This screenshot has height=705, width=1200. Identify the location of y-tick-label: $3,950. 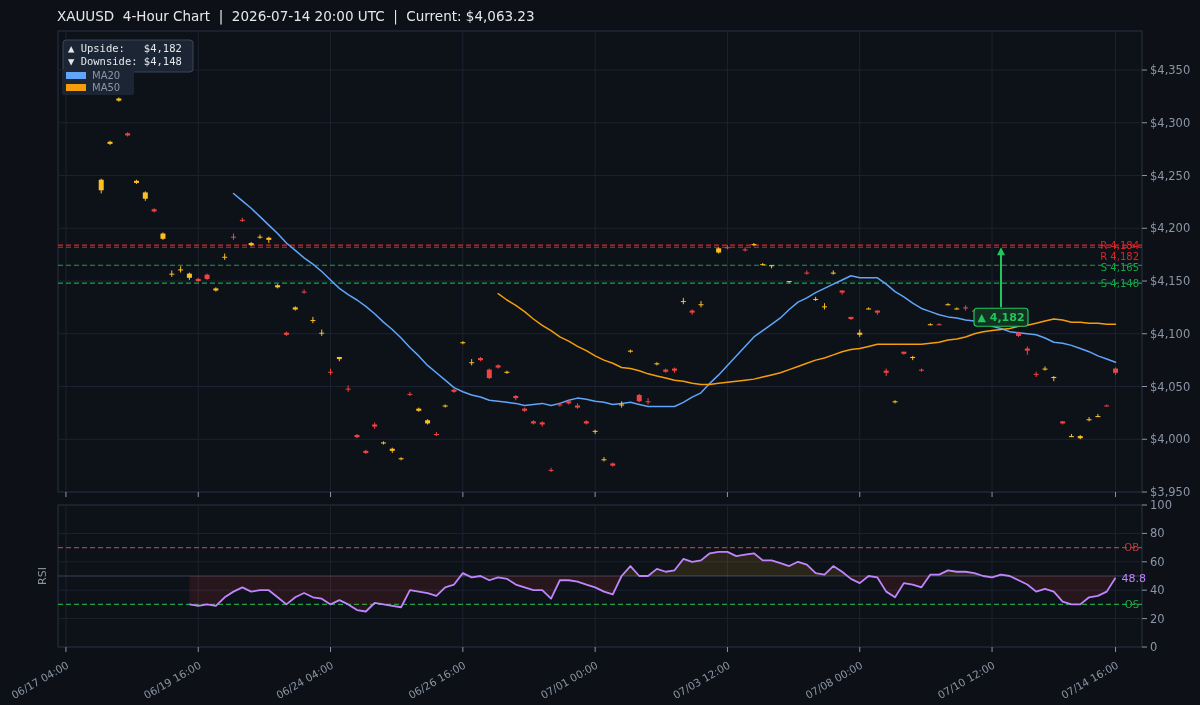
(1170, 492).